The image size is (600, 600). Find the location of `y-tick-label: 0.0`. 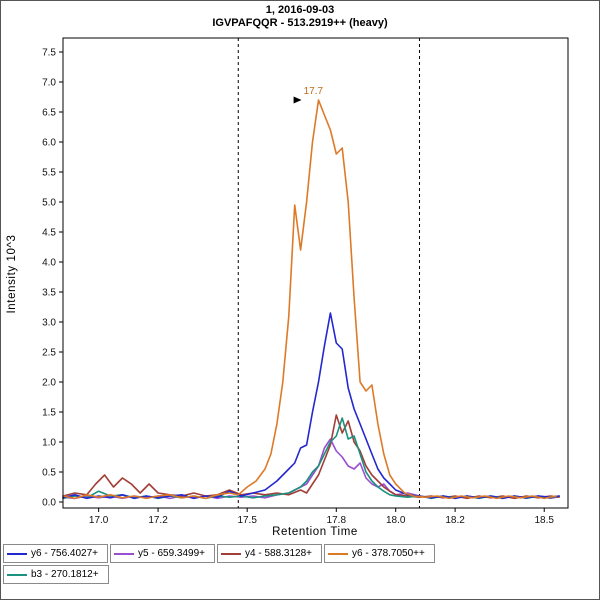

y-tick-label: 0.0 is located at coordinates (49, 503).